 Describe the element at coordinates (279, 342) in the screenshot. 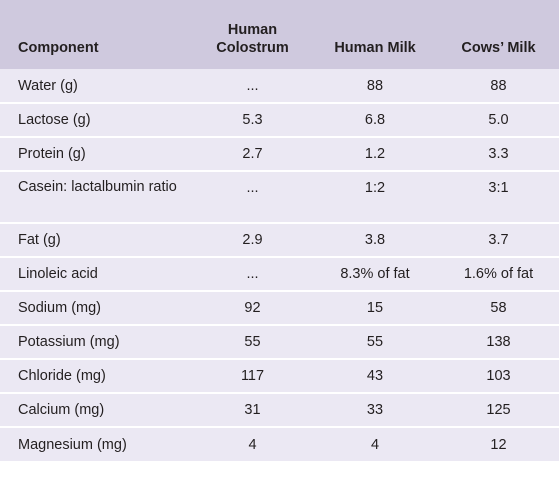

I see `table-row: Potassium (mg) 55 55 138` at that location.